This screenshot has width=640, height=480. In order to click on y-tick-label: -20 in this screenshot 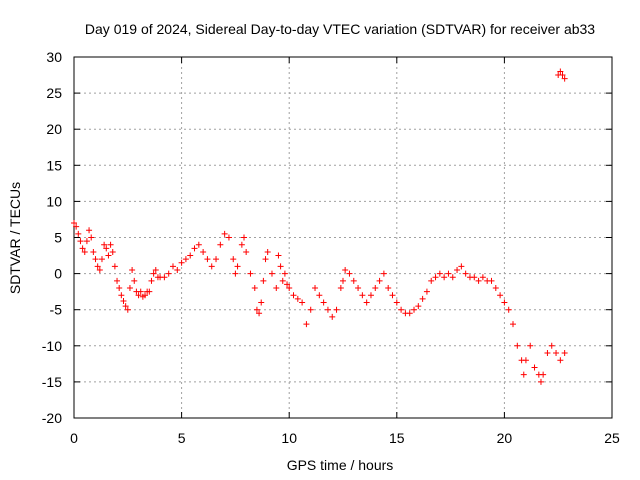, I will do `click(52, 418)`.